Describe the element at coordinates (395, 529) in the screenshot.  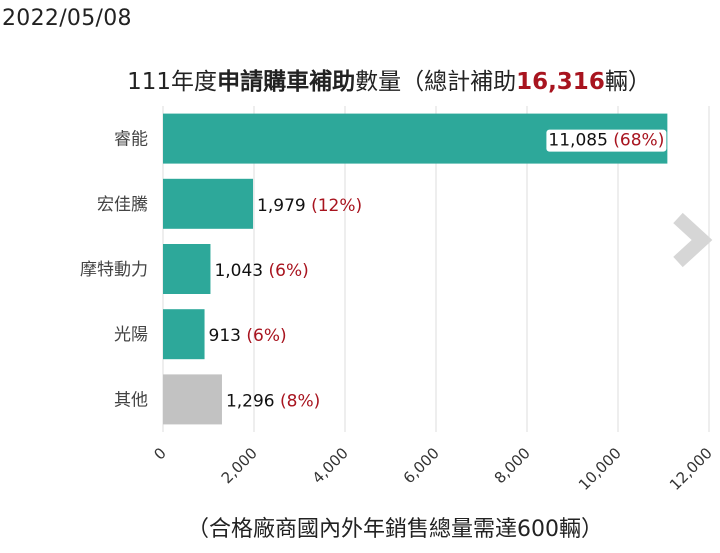
I see `chart-footnote: （合格廠商國內外年銷售總量需達600輛）` at that location.